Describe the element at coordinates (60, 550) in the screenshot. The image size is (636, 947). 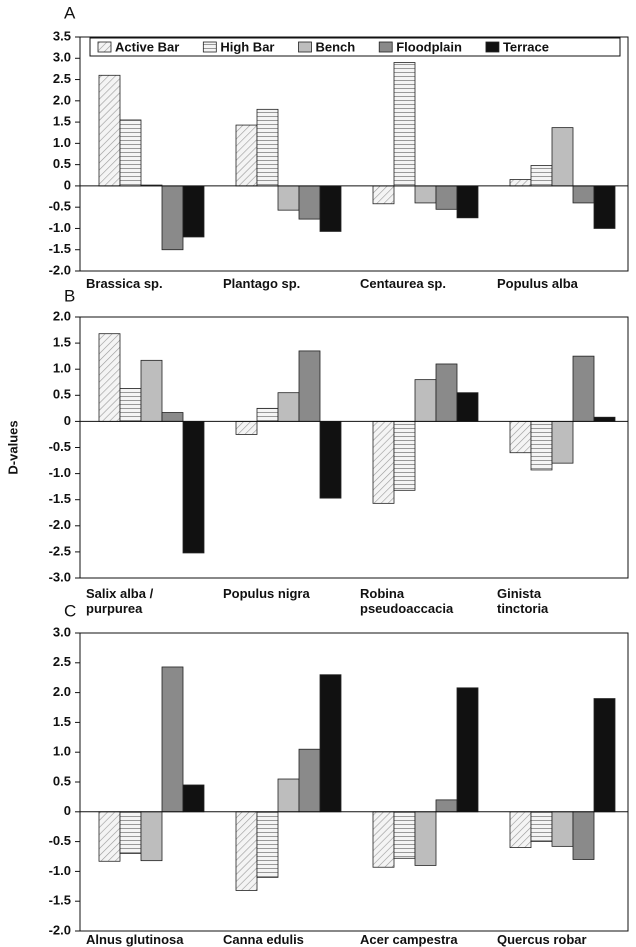
I see `y-tick-label: -2.5` at that location.